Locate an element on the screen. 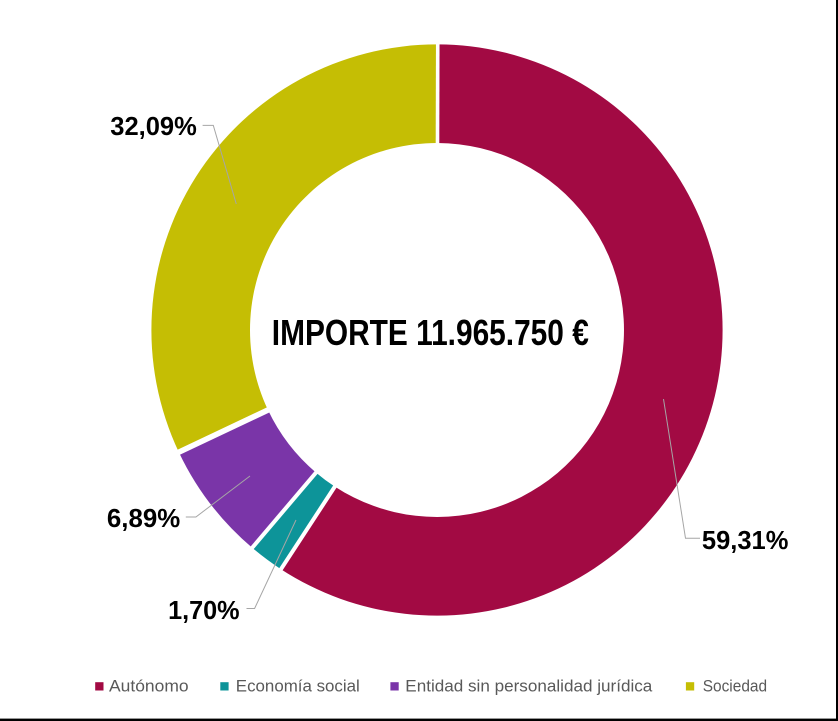 The width and height of the screenshot is (838, 721). svg-text: 6,89% is located at coordinates (143, 518).